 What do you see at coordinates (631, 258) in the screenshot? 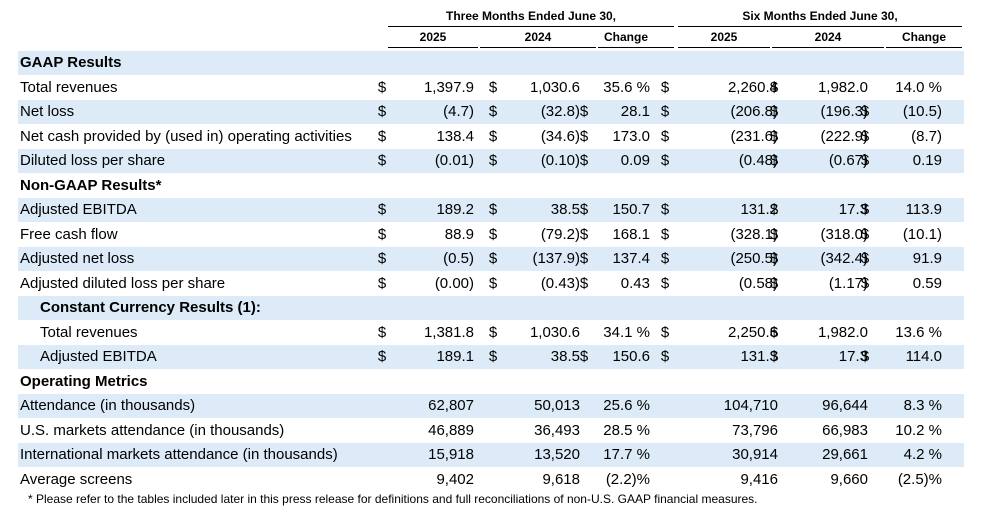
I see `change-q: 137.4` at bounding box center [631, 258].